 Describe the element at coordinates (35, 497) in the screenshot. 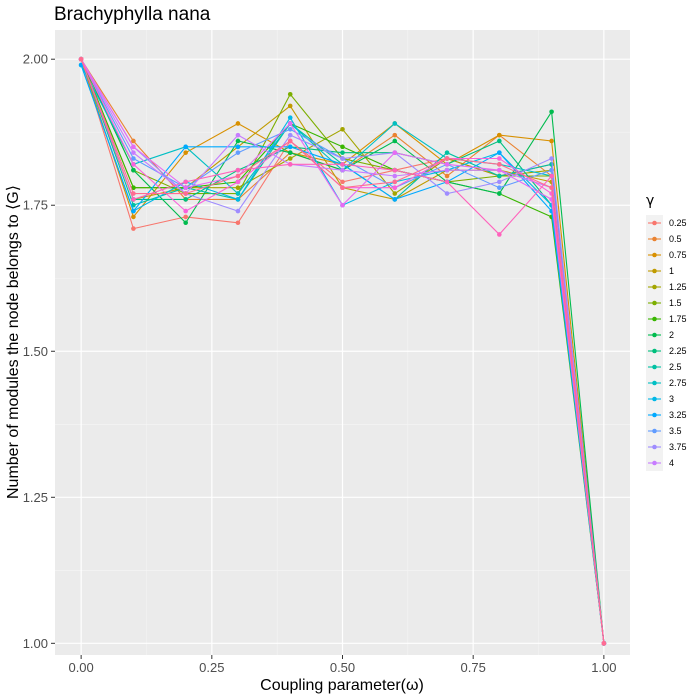

I see `y-tick-label: 1.25` at that location.